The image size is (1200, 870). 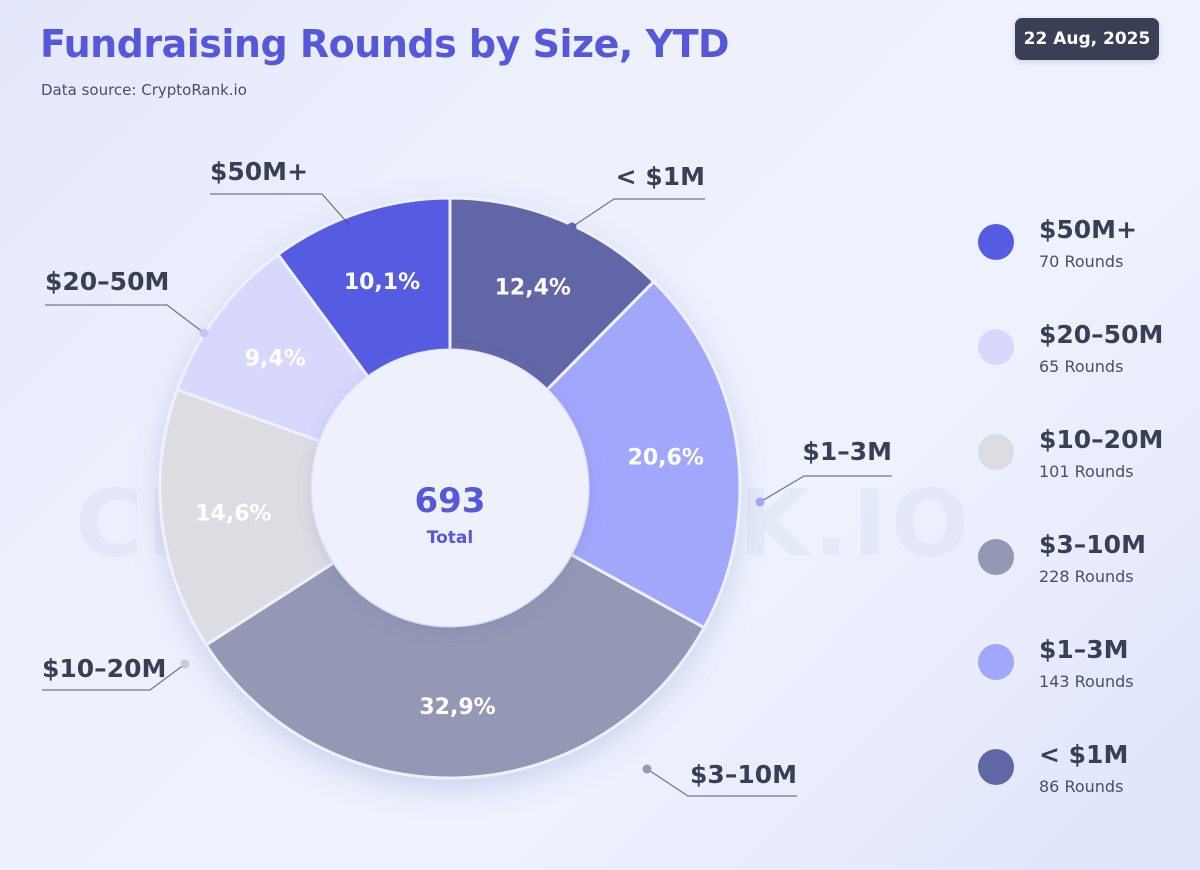 What do you see at coordinates (1081, 786) in the screenshot?
I see `legend-count: 86 Rounds` at bounding box center [1081, 786].